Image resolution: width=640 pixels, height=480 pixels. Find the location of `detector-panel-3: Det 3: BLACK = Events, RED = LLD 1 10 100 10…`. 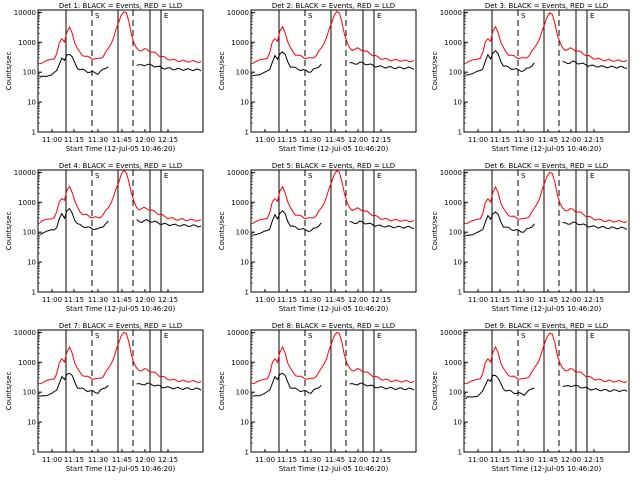

detector-panel-3: Det 3: BLACK = Events, RED = LLD 1 10 100 10… is located at coordinates (532, 80).